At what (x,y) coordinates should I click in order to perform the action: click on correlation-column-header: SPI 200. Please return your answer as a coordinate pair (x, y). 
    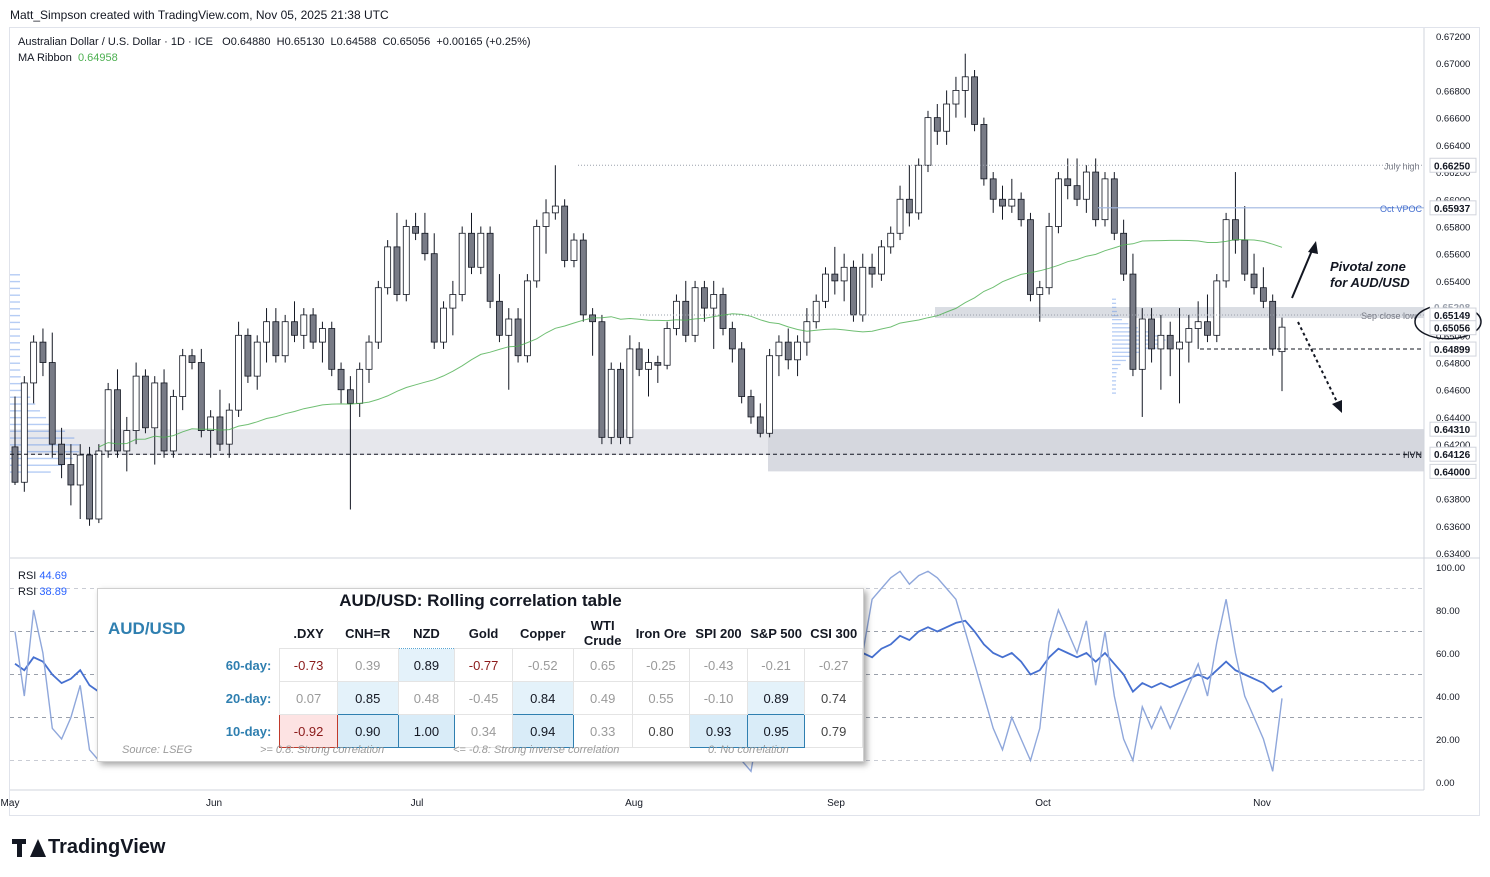
    Looking at the image, I should click on (718, 633).